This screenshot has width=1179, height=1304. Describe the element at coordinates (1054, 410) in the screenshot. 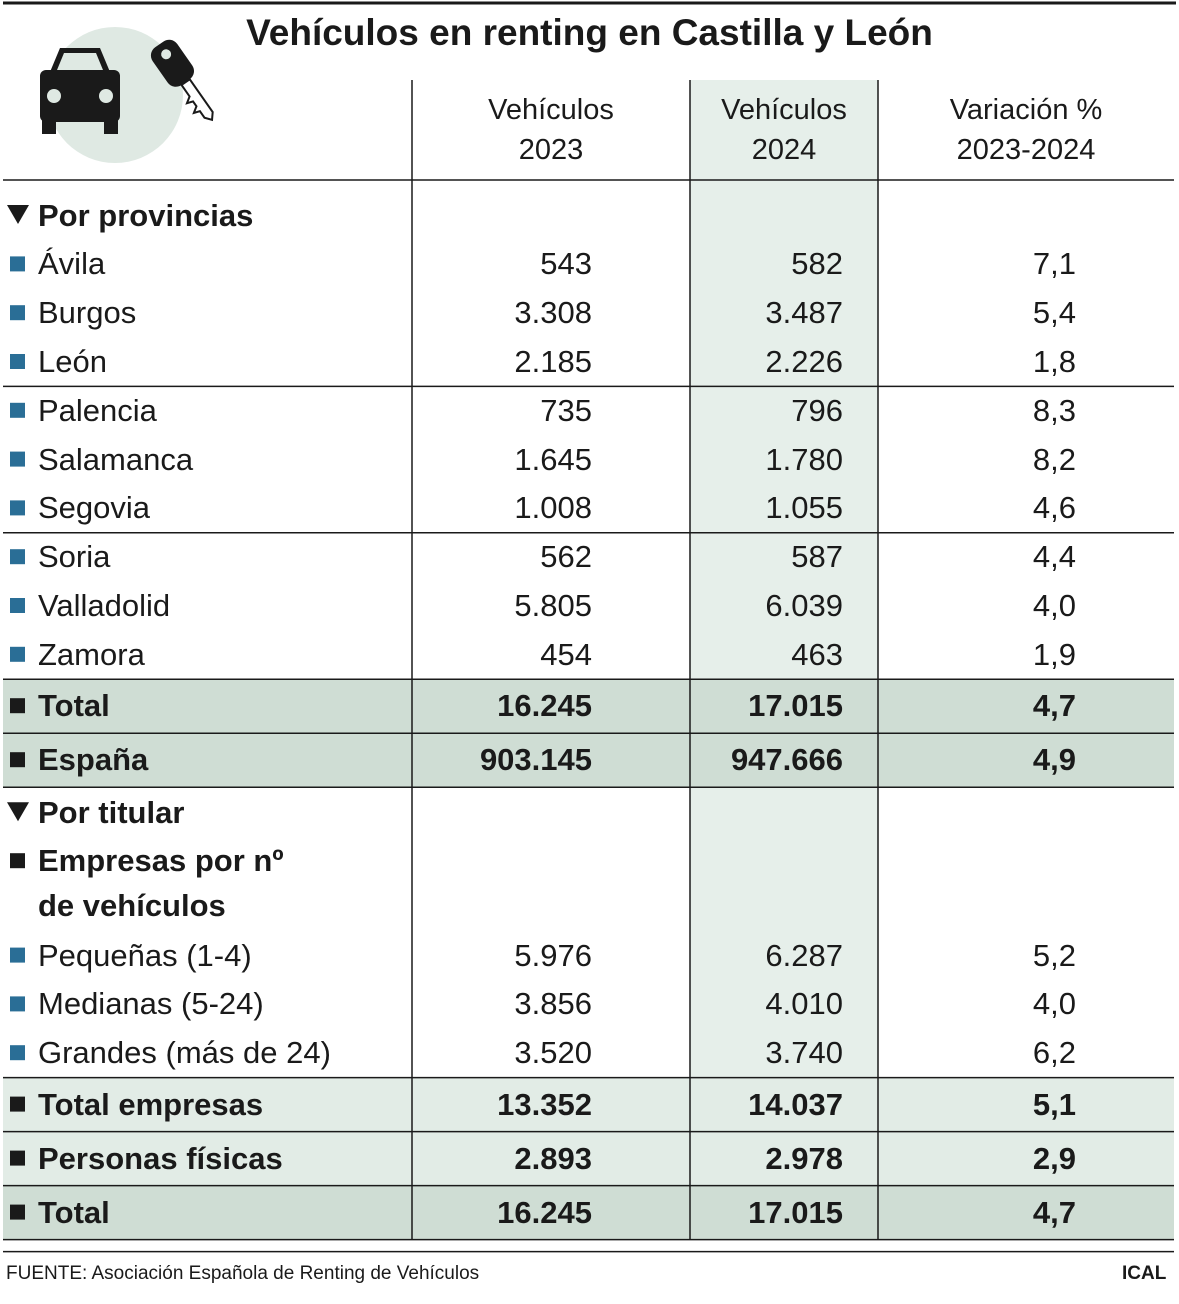

I see `cell-value: 8,3` at that location.